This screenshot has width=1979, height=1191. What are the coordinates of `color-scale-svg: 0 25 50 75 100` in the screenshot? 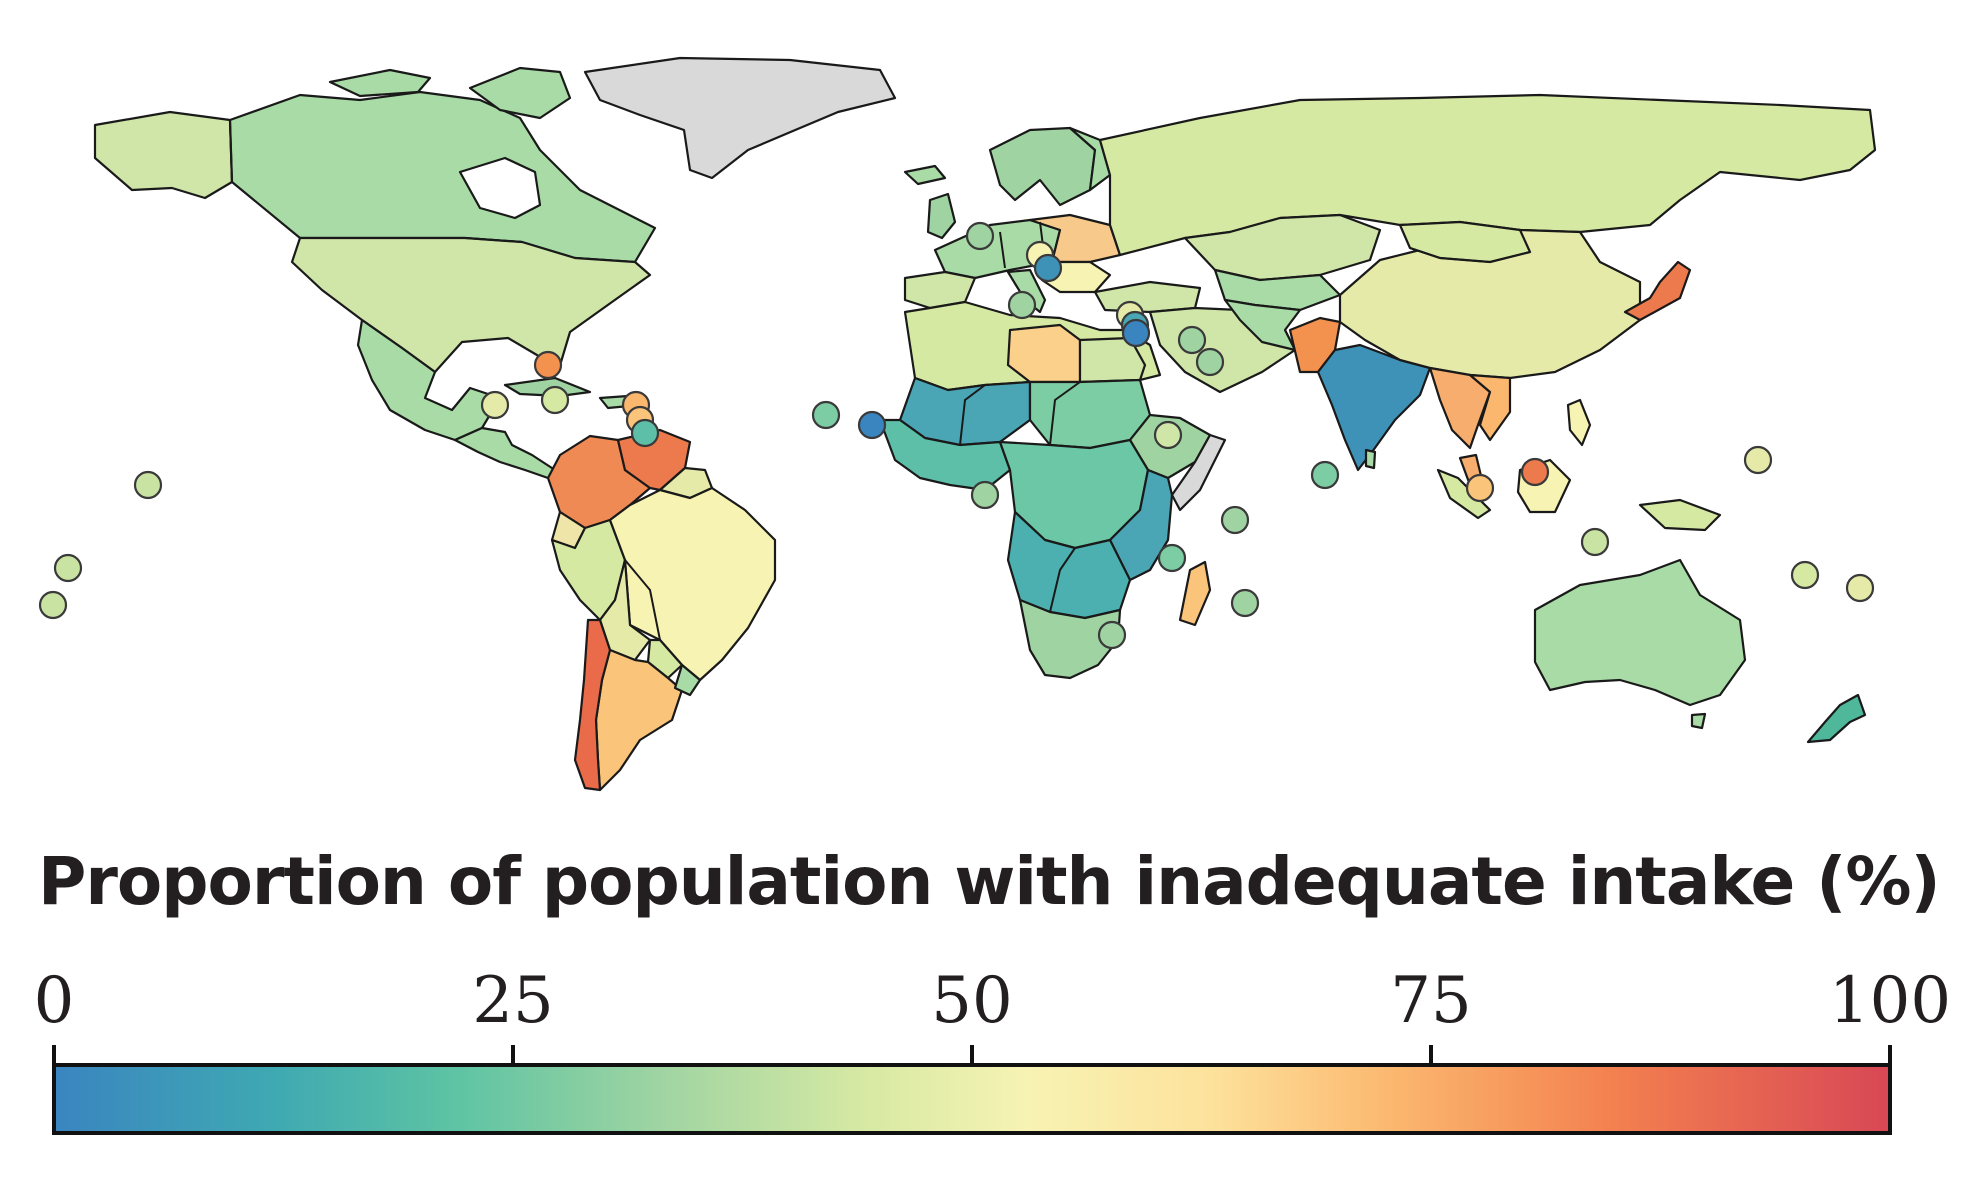 It's located at (992, 1049).